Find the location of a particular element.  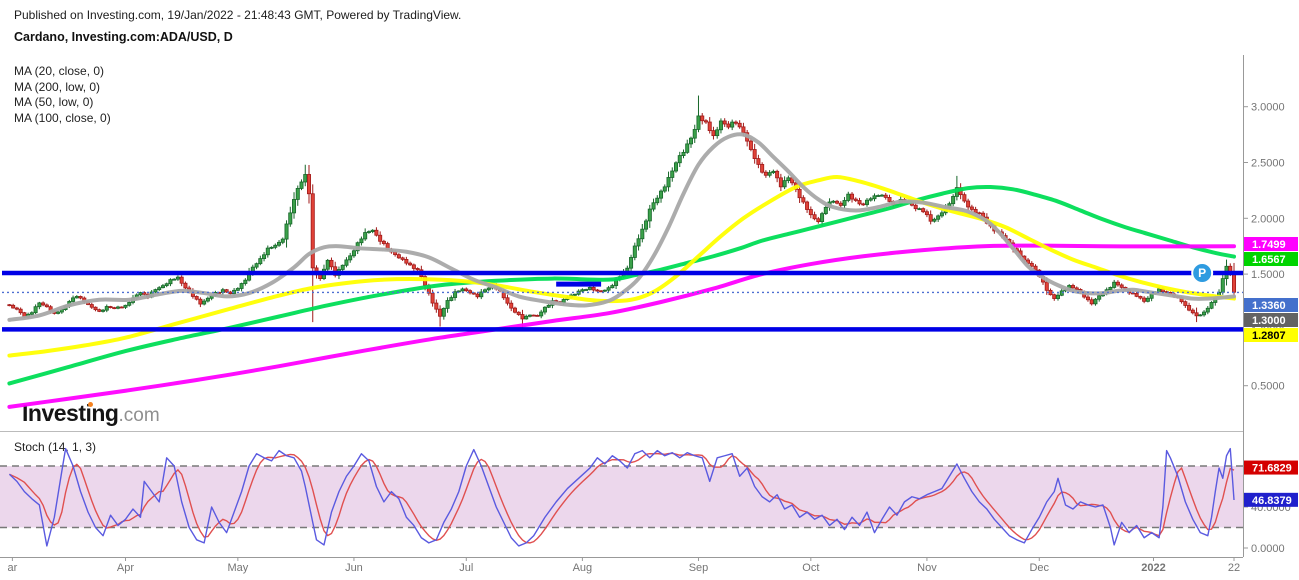

svg-text: 46.8379 is located at coordinates (1272, 501).